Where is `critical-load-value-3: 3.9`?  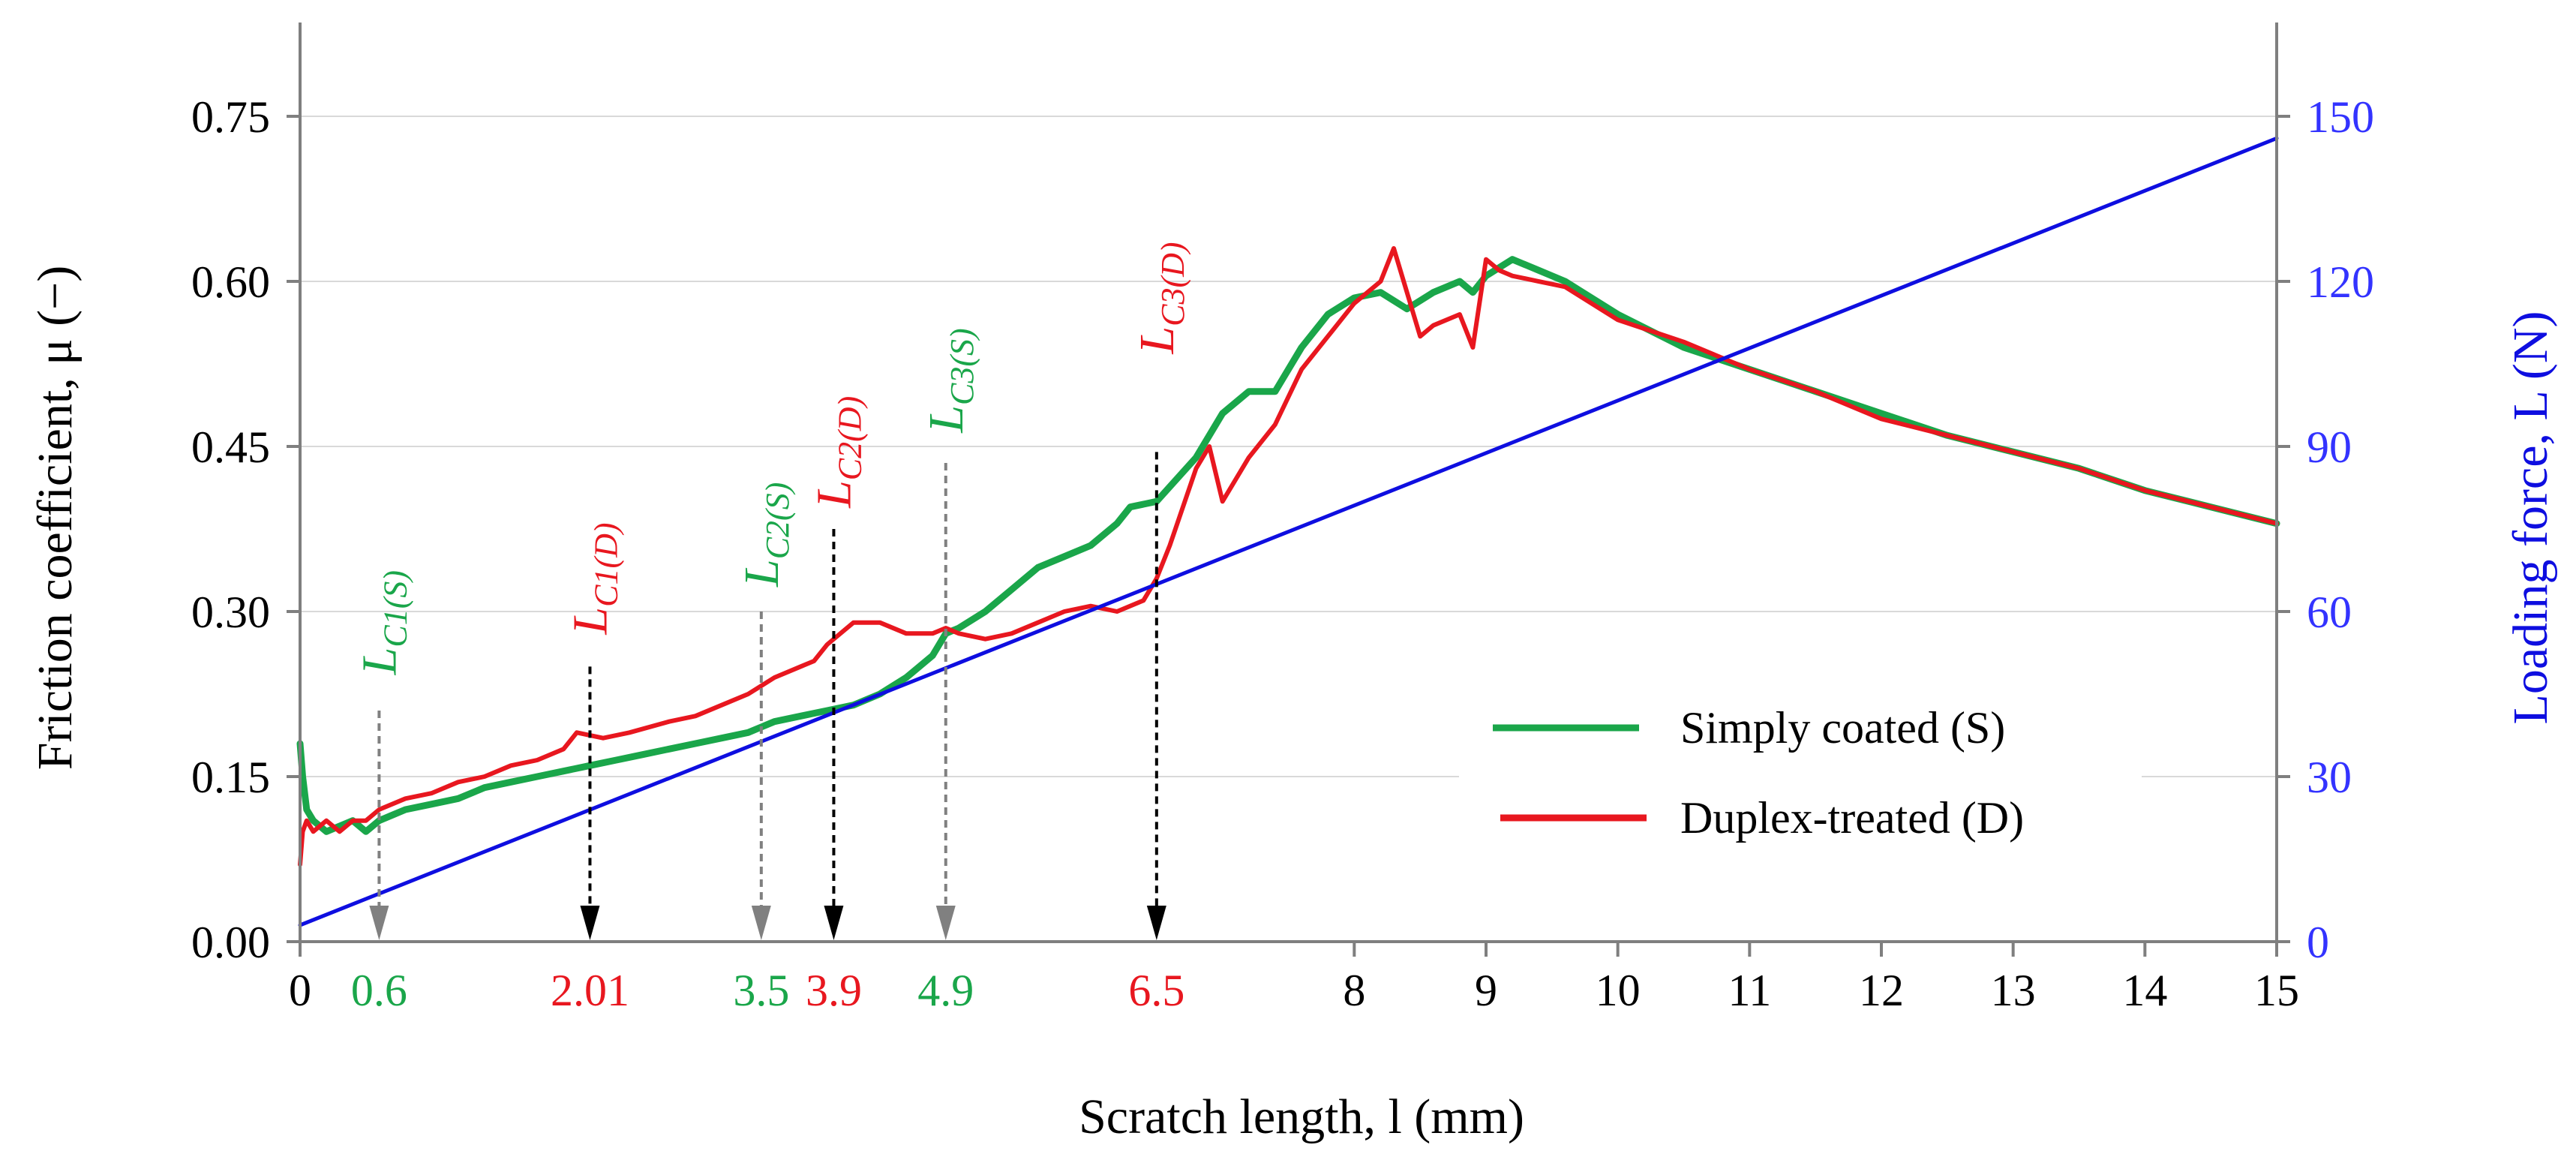
critical-load-value-3: 3.9 is located at coordinates (834, 990).